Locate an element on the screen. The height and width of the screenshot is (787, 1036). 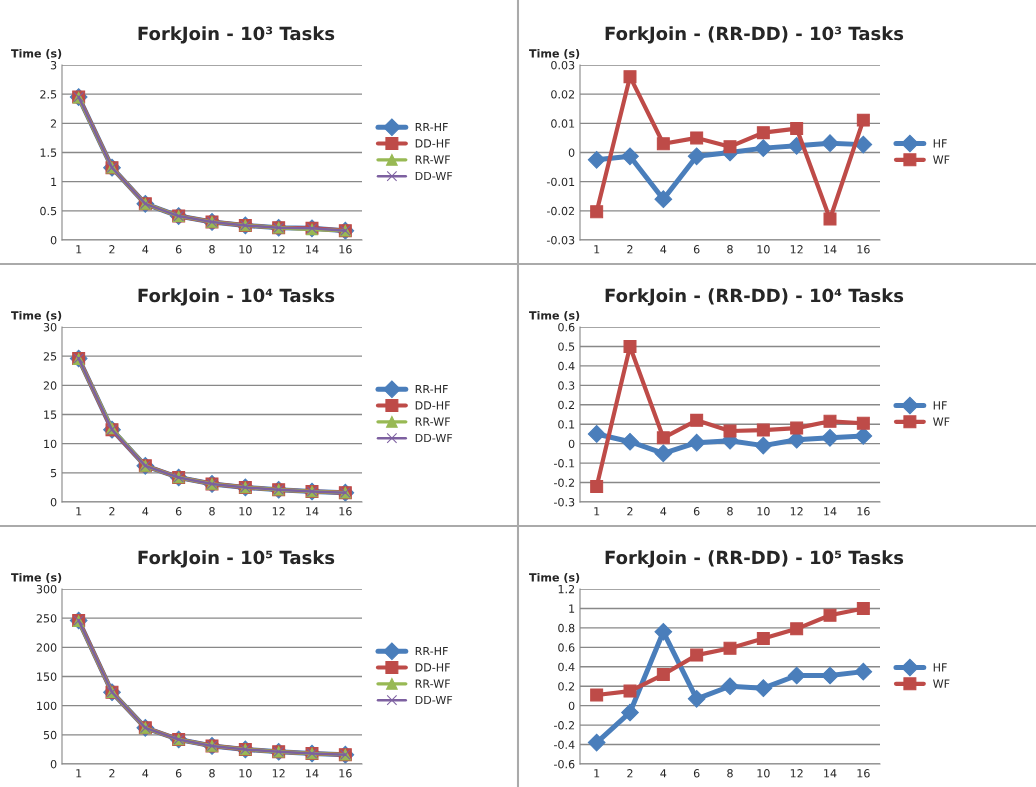
y-tick-label: 1.2 is located at coordinates (566, 589).